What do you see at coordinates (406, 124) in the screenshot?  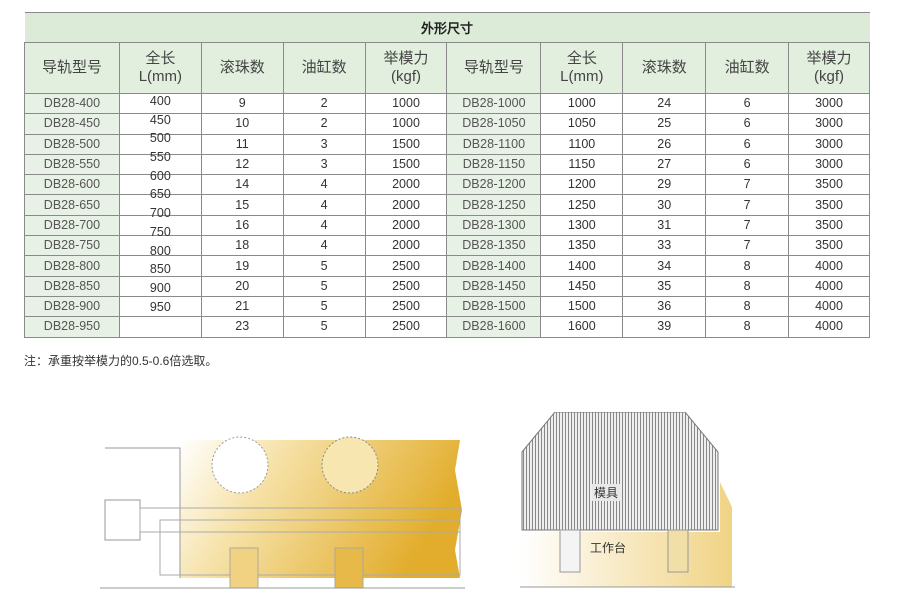 I see `table-cell: 1000` at bounding box center [406, 124].